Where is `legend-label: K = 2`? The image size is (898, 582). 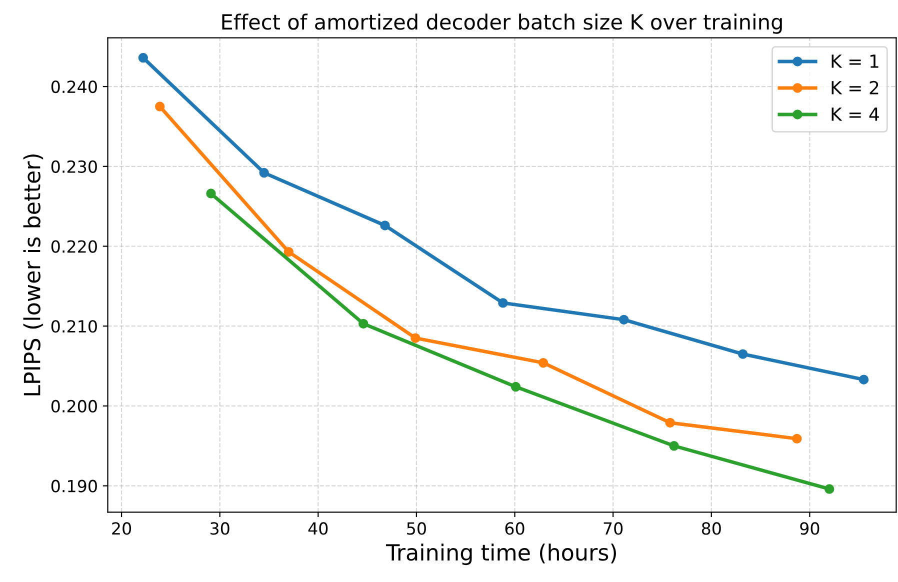
legend-label: K = 2 is located at coordinates (855, 87).